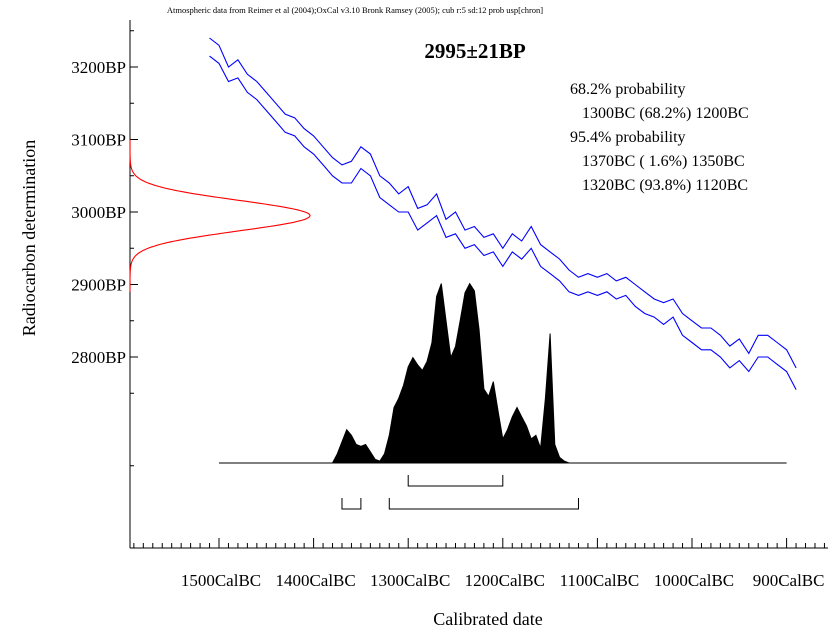  I want to click on x-tick-label: 1500CalBC, so click(221, 580).